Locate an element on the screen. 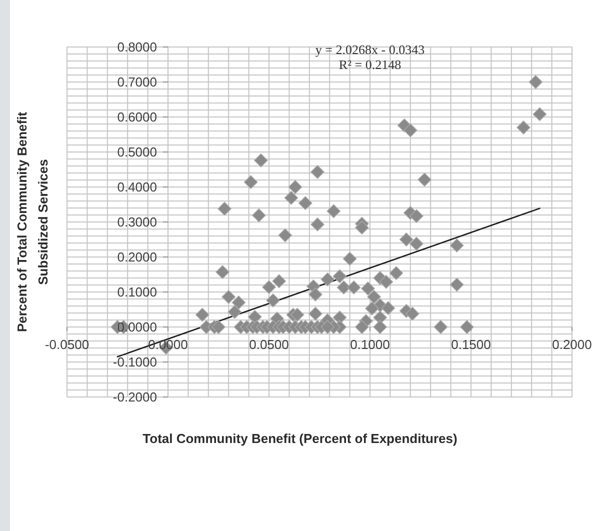 Image resolution: width=608 pixels, height=531 pixels. y-tick-label: 0.6000 is located at coordinates (137, 117).